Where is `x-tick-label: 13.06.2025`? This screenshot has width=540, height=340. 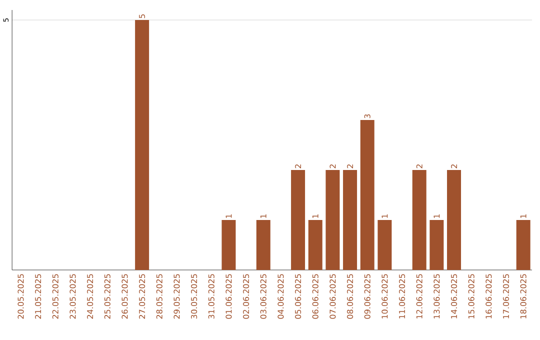 x-tick-label: 13.06.2025 is located at coordinates (437, 296).